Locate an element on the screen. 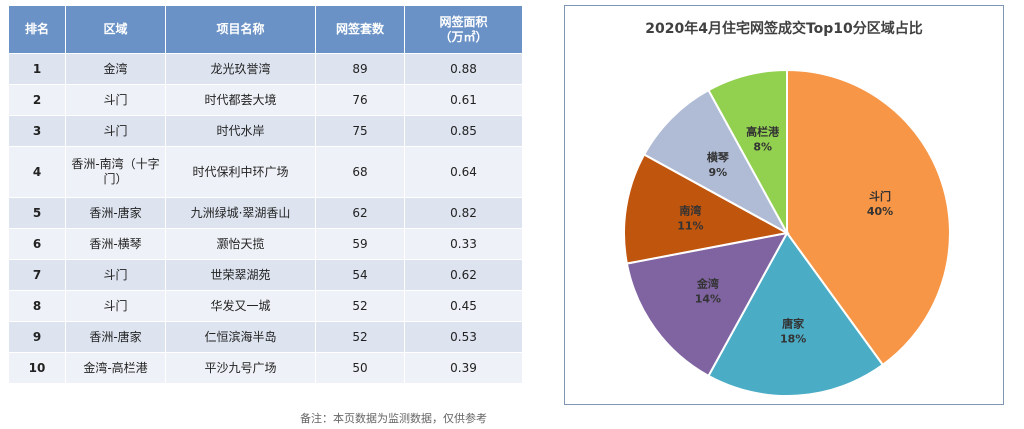 This screenshot has height=429, width=1024. table-row: 2 斗门 时代都荟大境 76 0.61 is located at coordinates (265, 100).